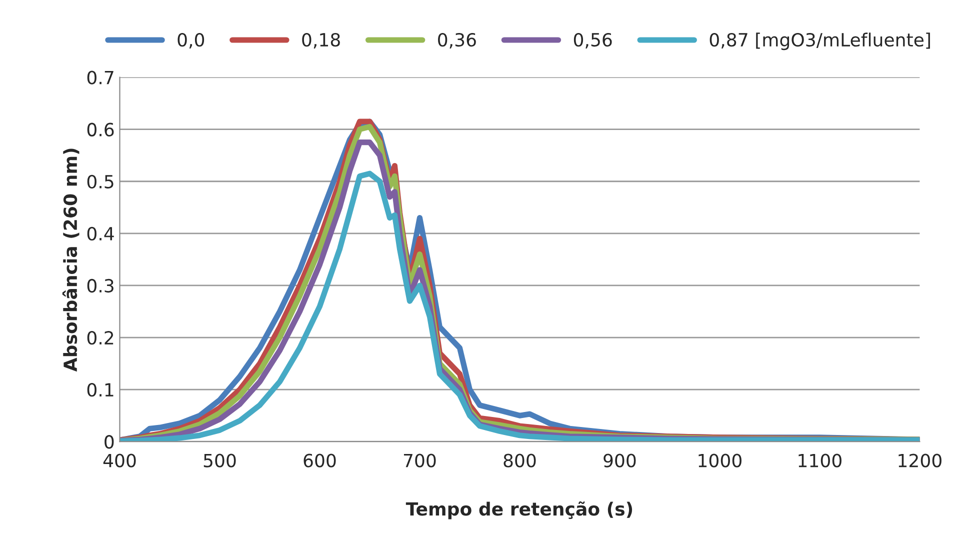 This screenshot has height=552, width=958. Describe the element at coordinates (109, 442) in the screenshot. I see `y-tick-label: 0` at that location.